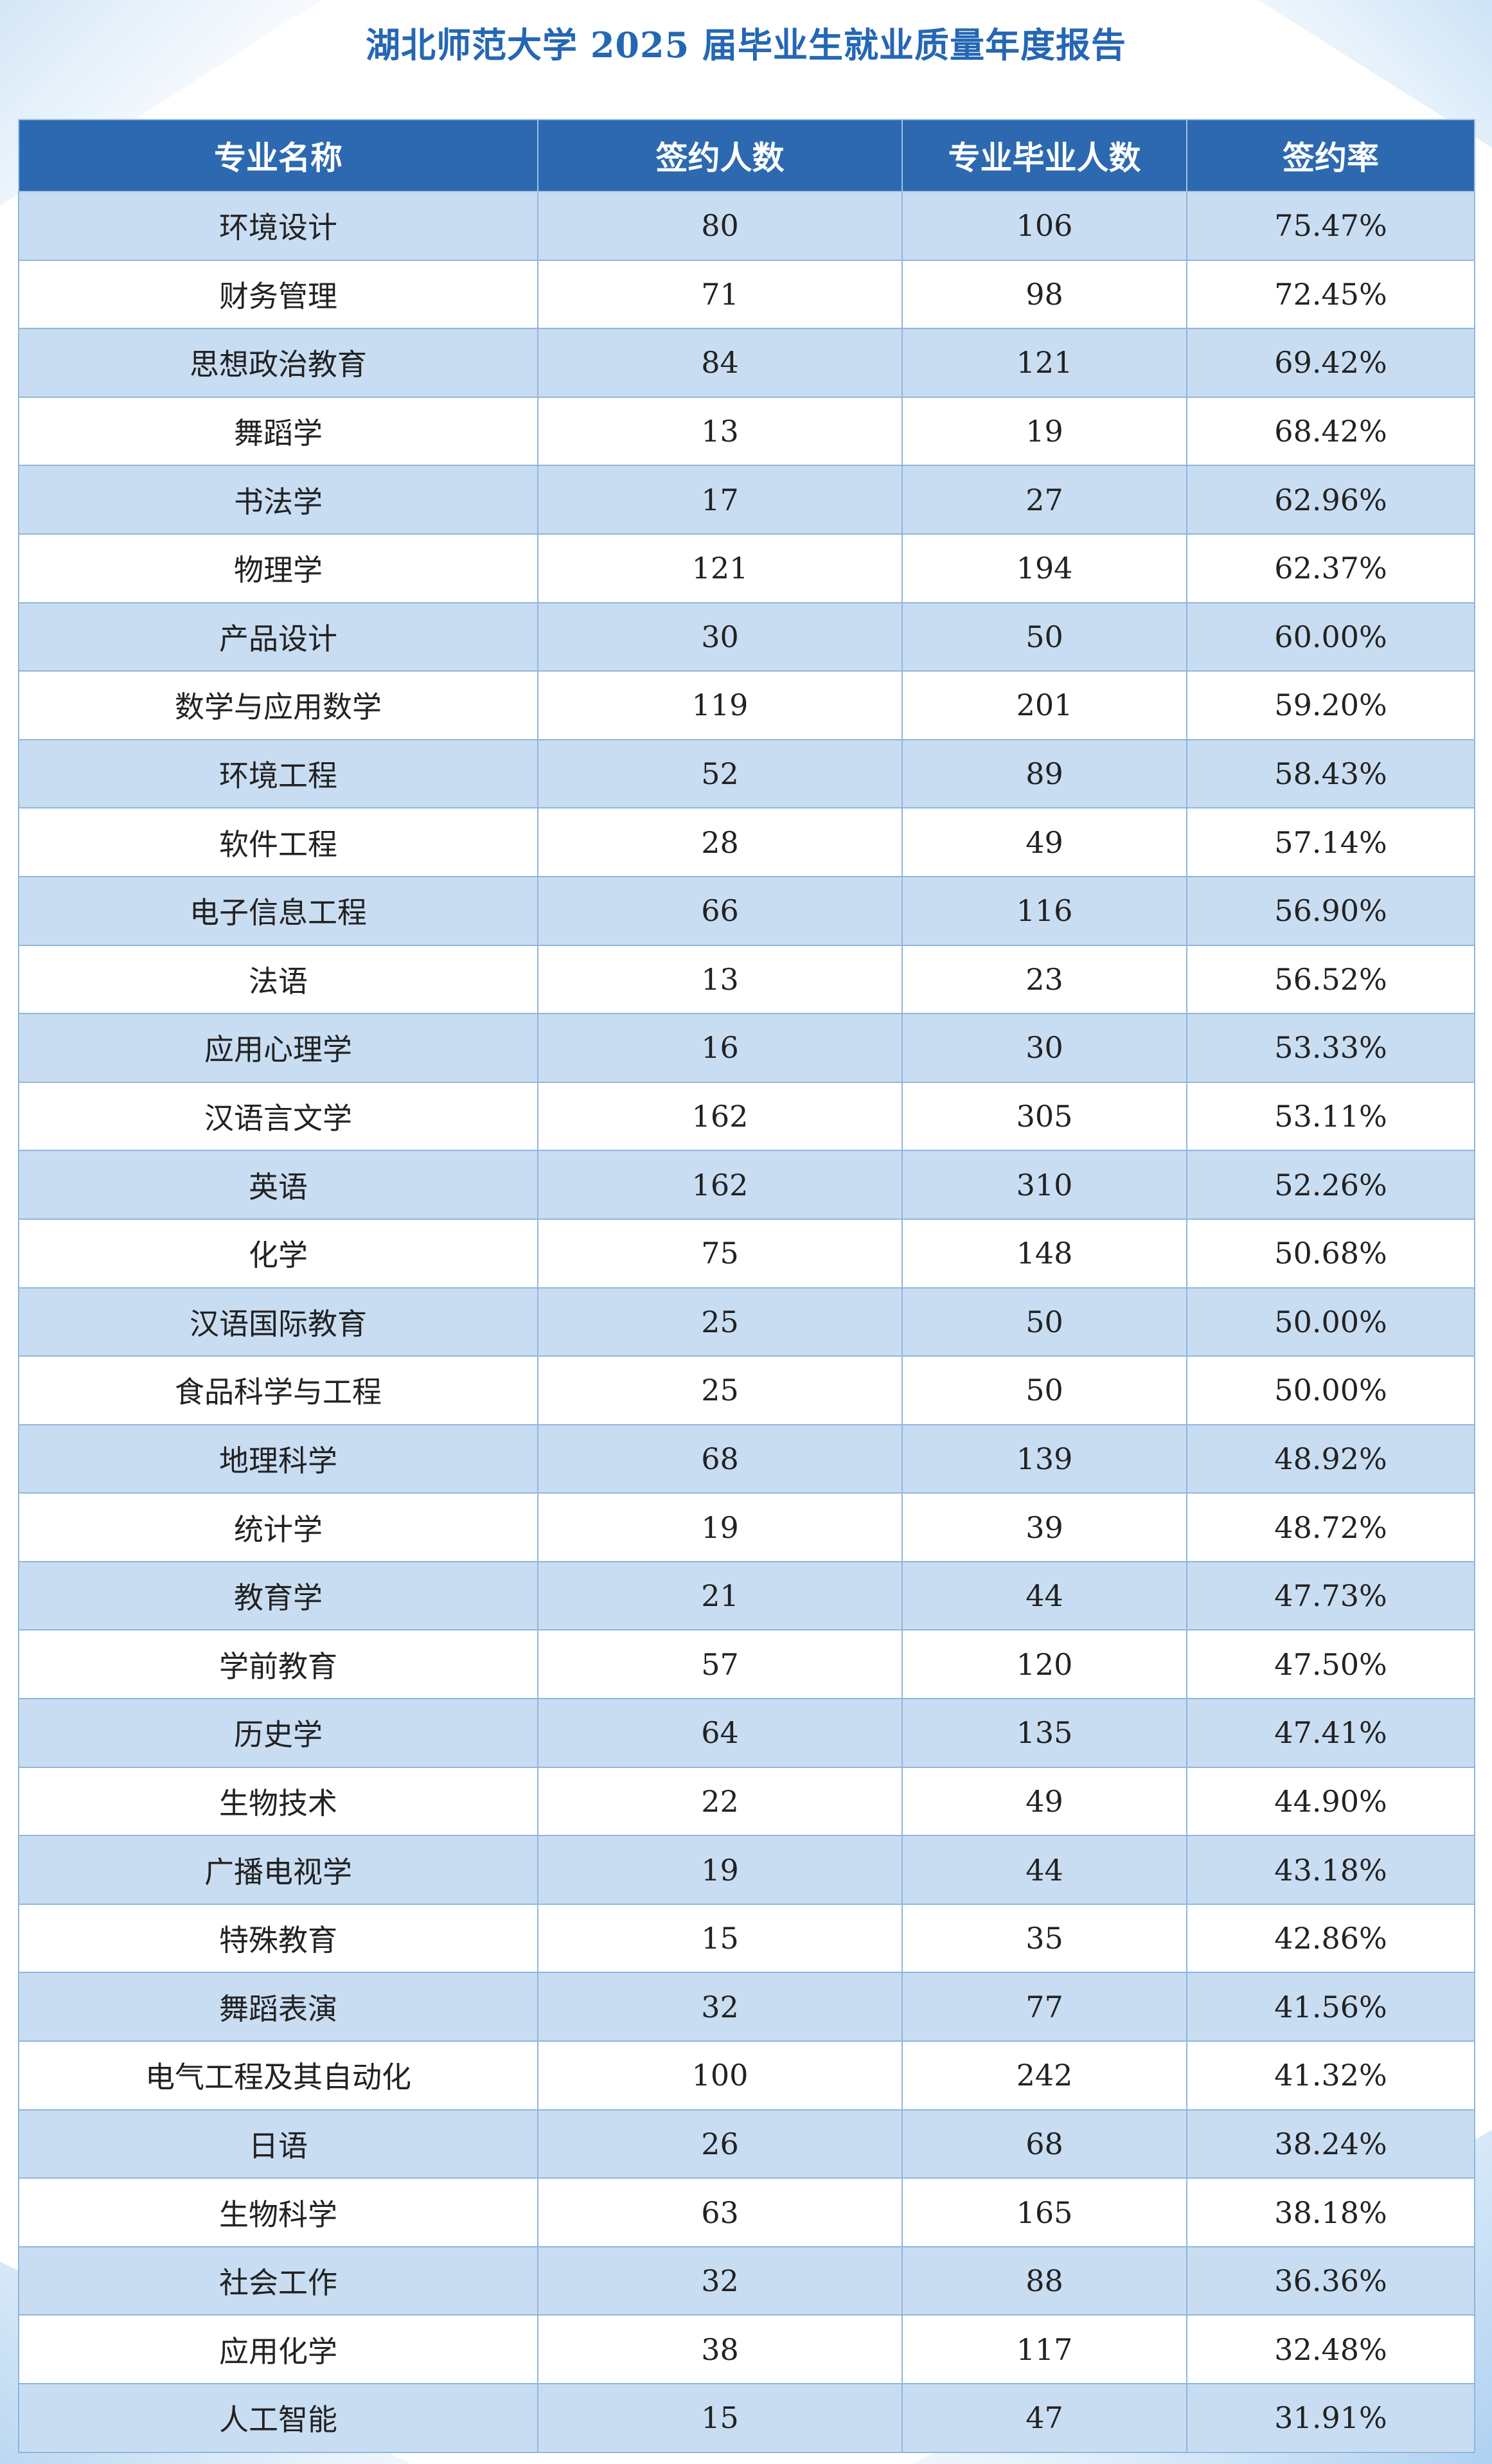 Image resolution: width=1492 pixels, height=2464 pixels. I want to click on table-row: 生物技术 22 49 44.90%, so click(746, 1801).